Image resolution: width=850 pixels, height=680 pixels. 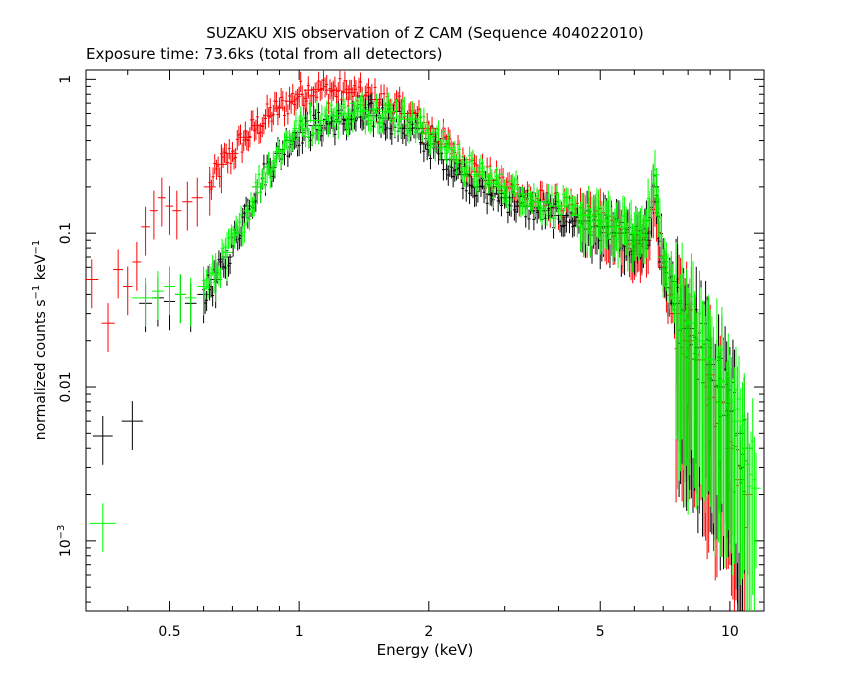 I want to click on y-tick-label: 10−3, so click(x=65, y=541).